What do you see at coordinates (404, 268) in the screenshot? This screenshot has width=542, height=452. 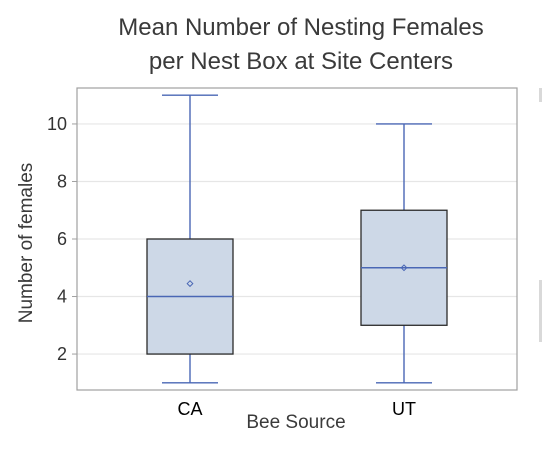 I see `mean-marker-ut` at bounding box center [404, 268].